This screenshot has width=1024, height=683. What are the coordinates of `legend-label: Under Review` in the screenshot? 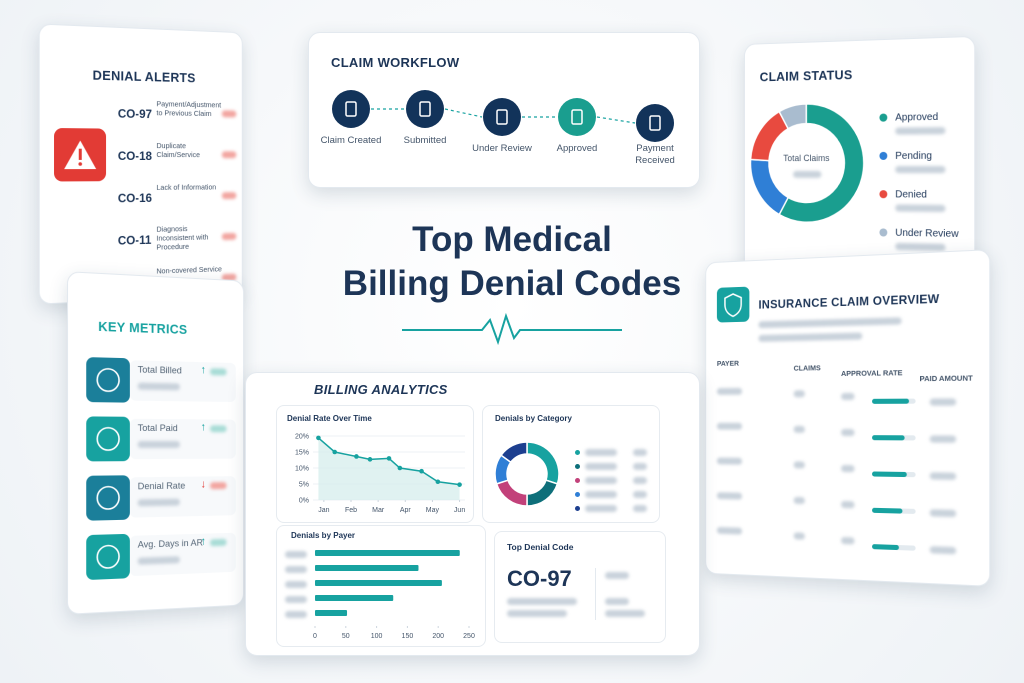 It's located at (927, 234).